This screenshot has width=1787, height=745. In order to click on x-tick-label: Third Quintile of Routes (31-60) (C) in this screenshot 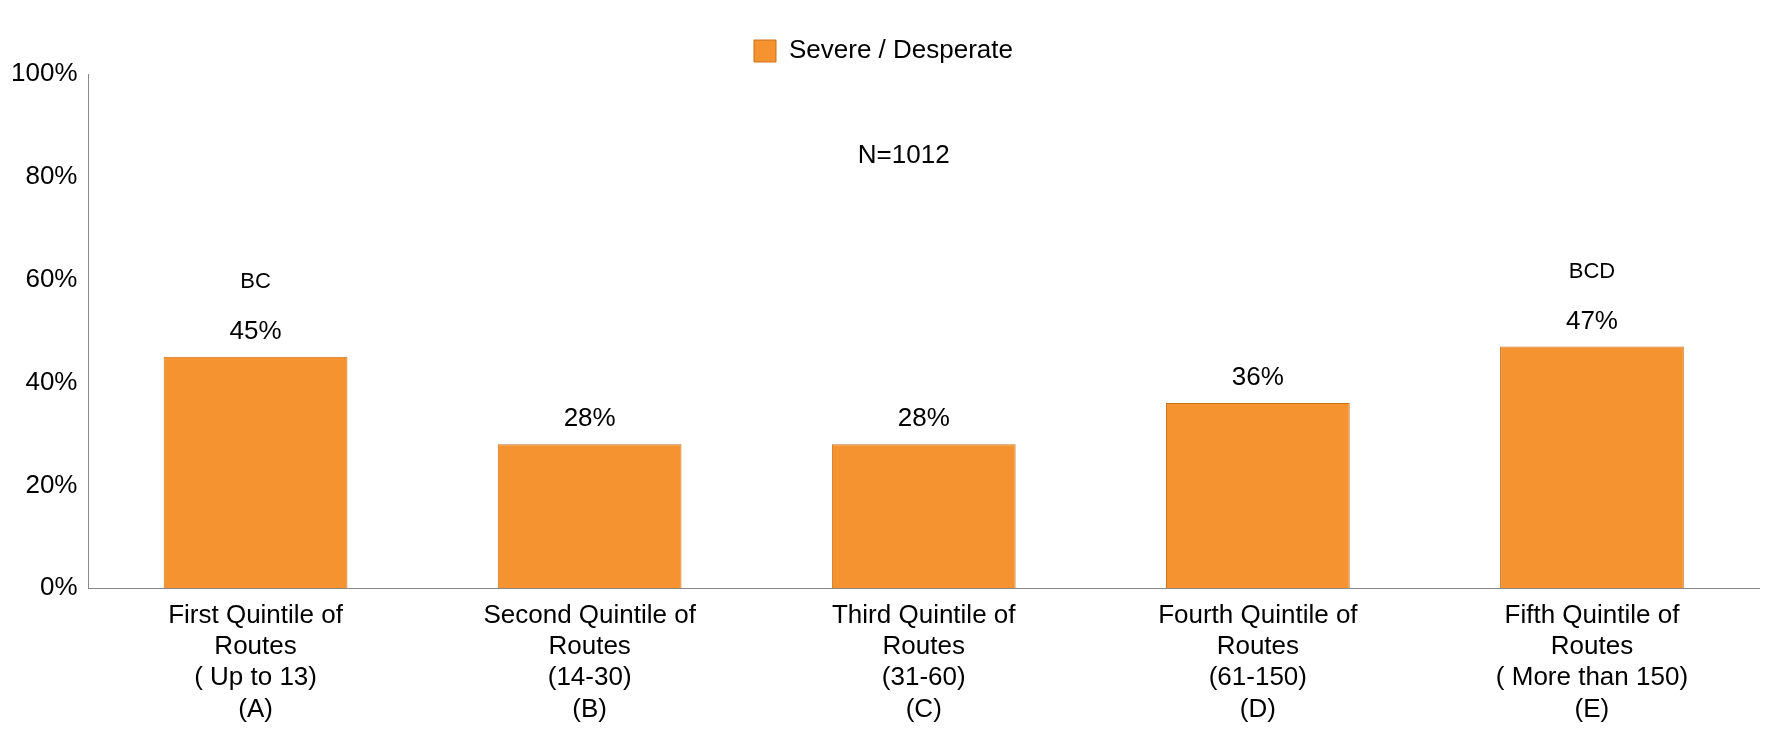, I will do `click(924, 660)`.